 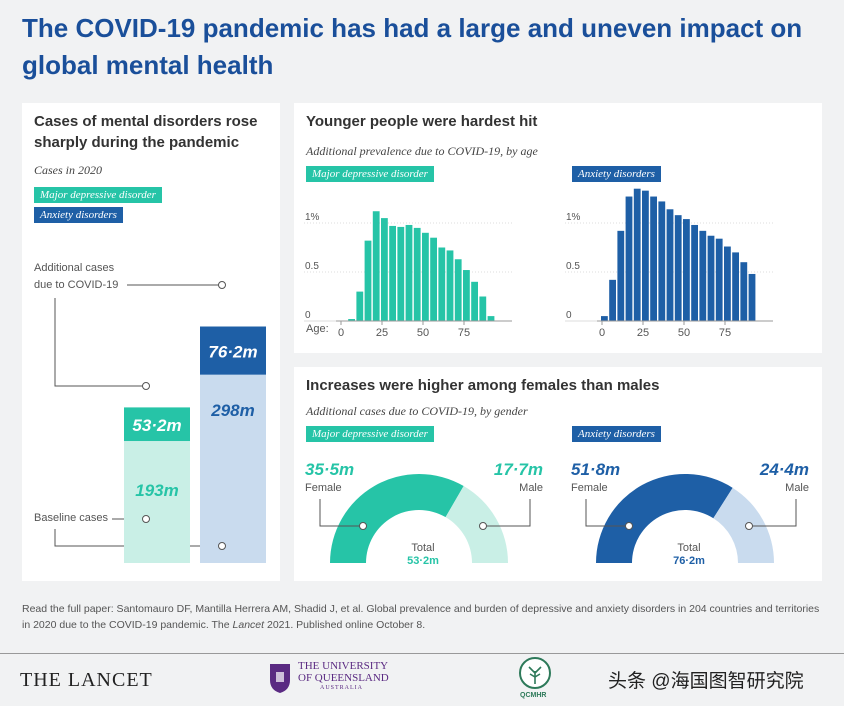 What do you see at coordinates (664, 518) in the screenshot?
I see `anxiety-female-segment` at bounding box center [664, 518].